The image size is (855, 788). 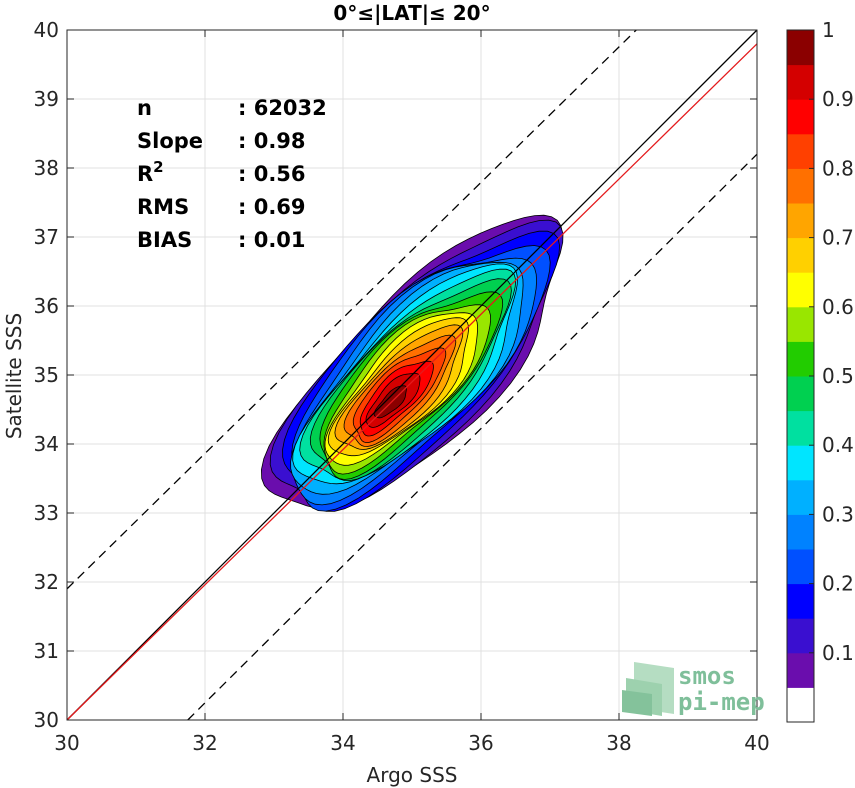 I want to click on colorbar-tick-label: 1, so click(x=828, y=30).